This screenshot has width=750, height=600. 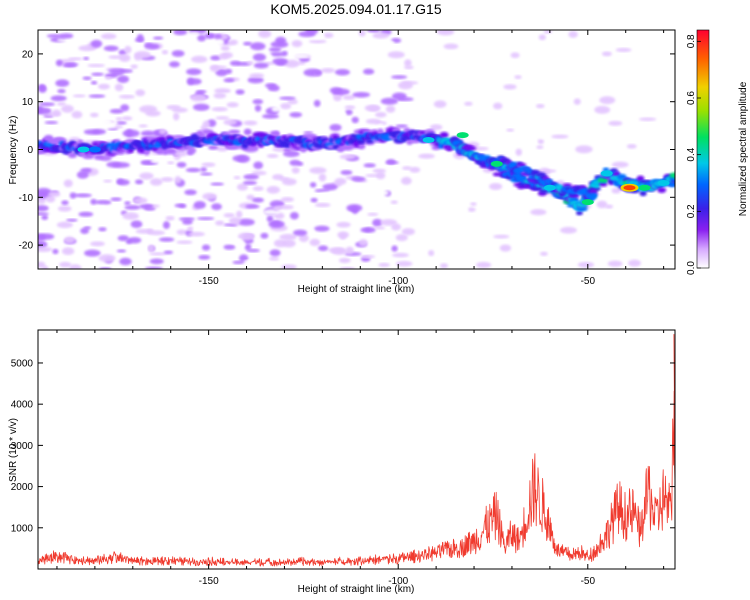 I want to click on snr-x-tick-label: -150, so click(x=209, y=581).